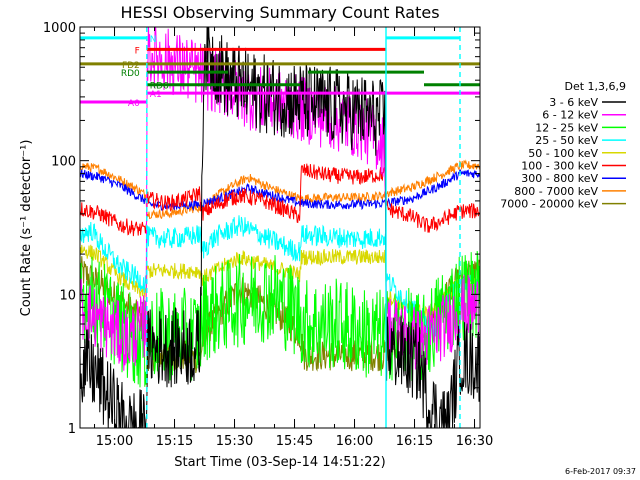  Describe the element at coordinates (354, 441) in the screenshot. I see `x-tick-label: 16:00` at that location.